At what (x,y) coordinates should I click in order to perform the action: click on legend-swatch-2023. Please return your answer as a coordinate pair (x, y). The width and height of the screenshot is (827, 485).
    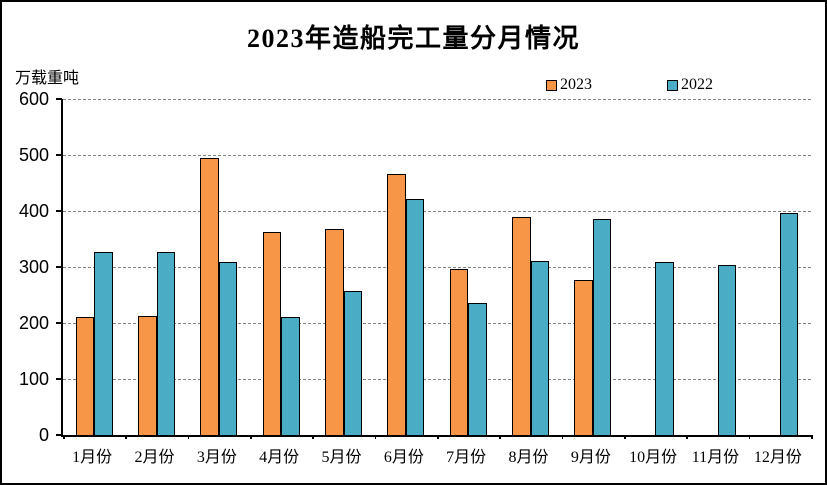
    Looking at the image, I should click on (551, 85).